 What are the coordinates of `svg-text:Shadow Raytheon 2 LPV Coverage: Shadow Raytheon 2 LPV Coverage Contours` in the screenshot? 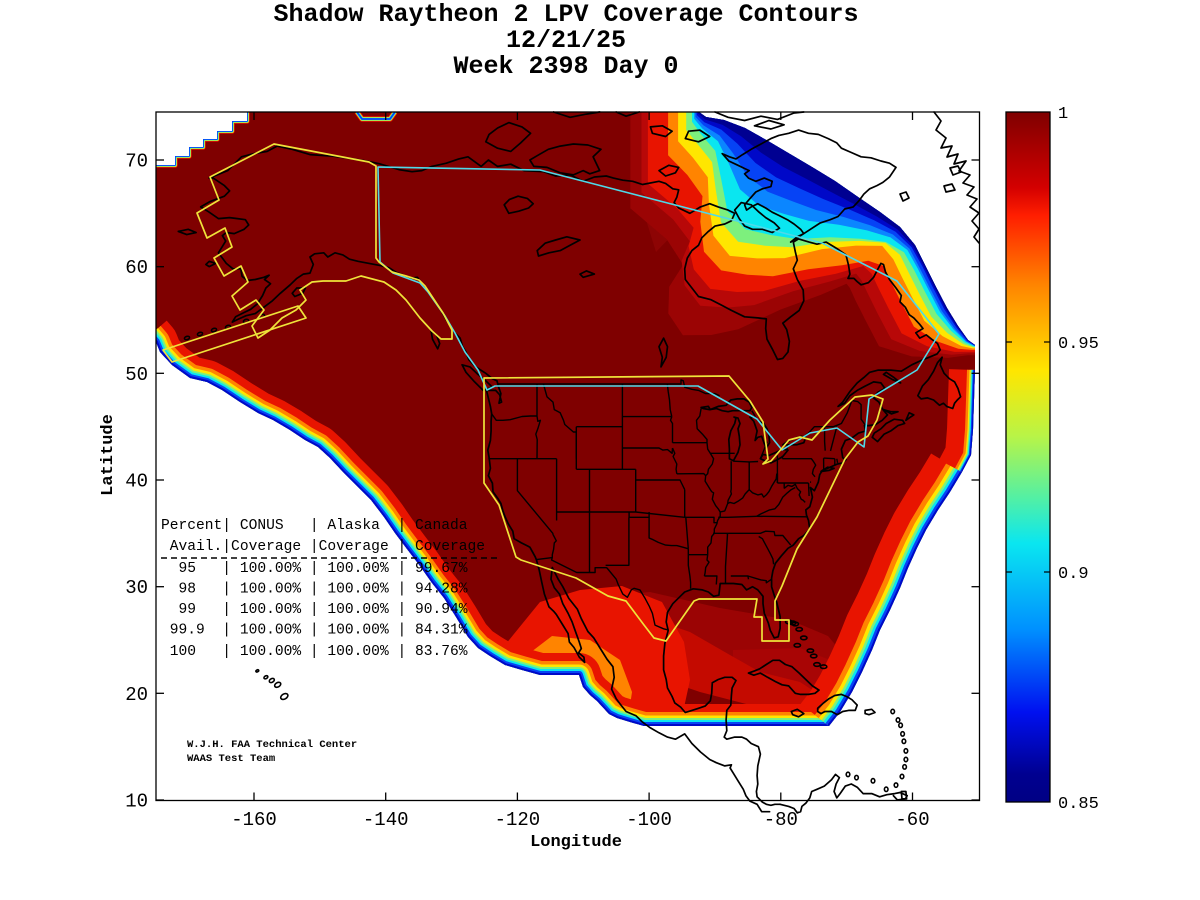 It's located at (565, 14).